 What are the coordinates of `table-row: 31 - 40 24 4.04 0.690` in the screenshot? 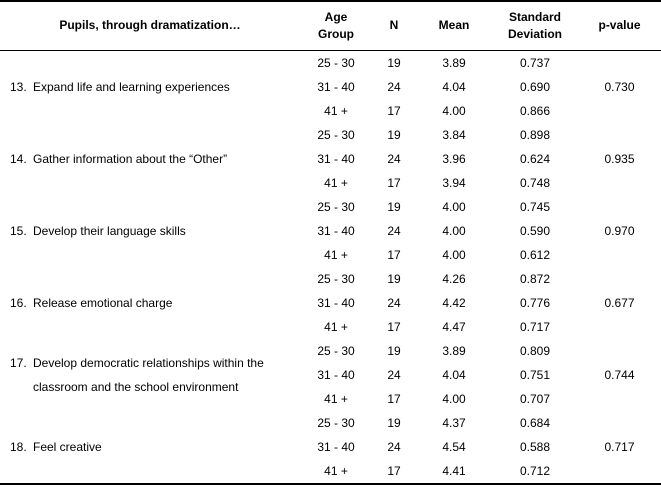 It's located at (330, 87).